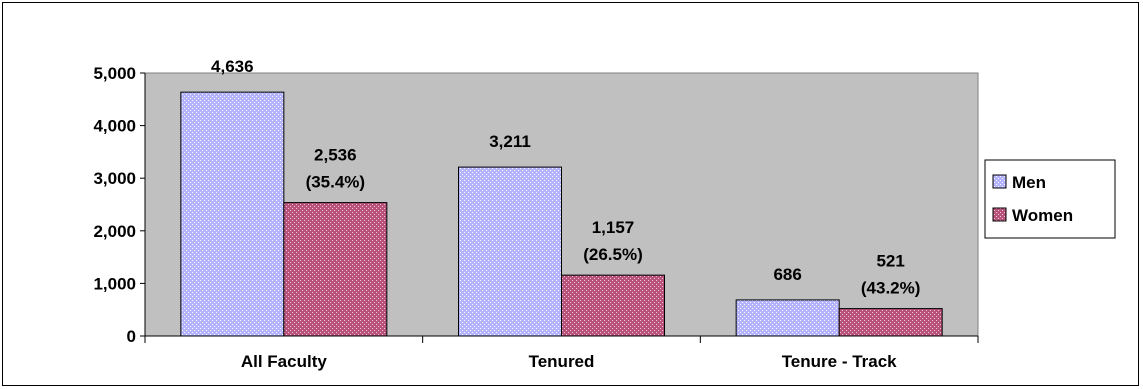  Describe the element at coordinates (890, 261) in the screenshot. I see `data-label-value: 521` at that location.